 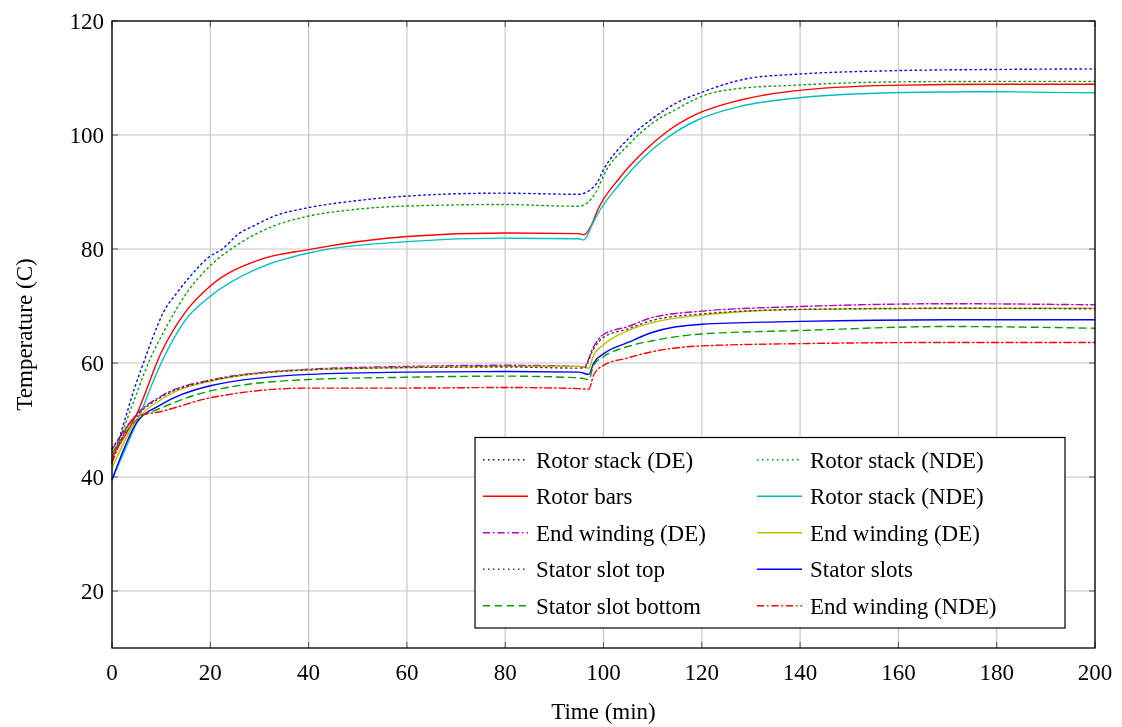 I want to click on x-tick-label: 180, so click(x=996, y=672).